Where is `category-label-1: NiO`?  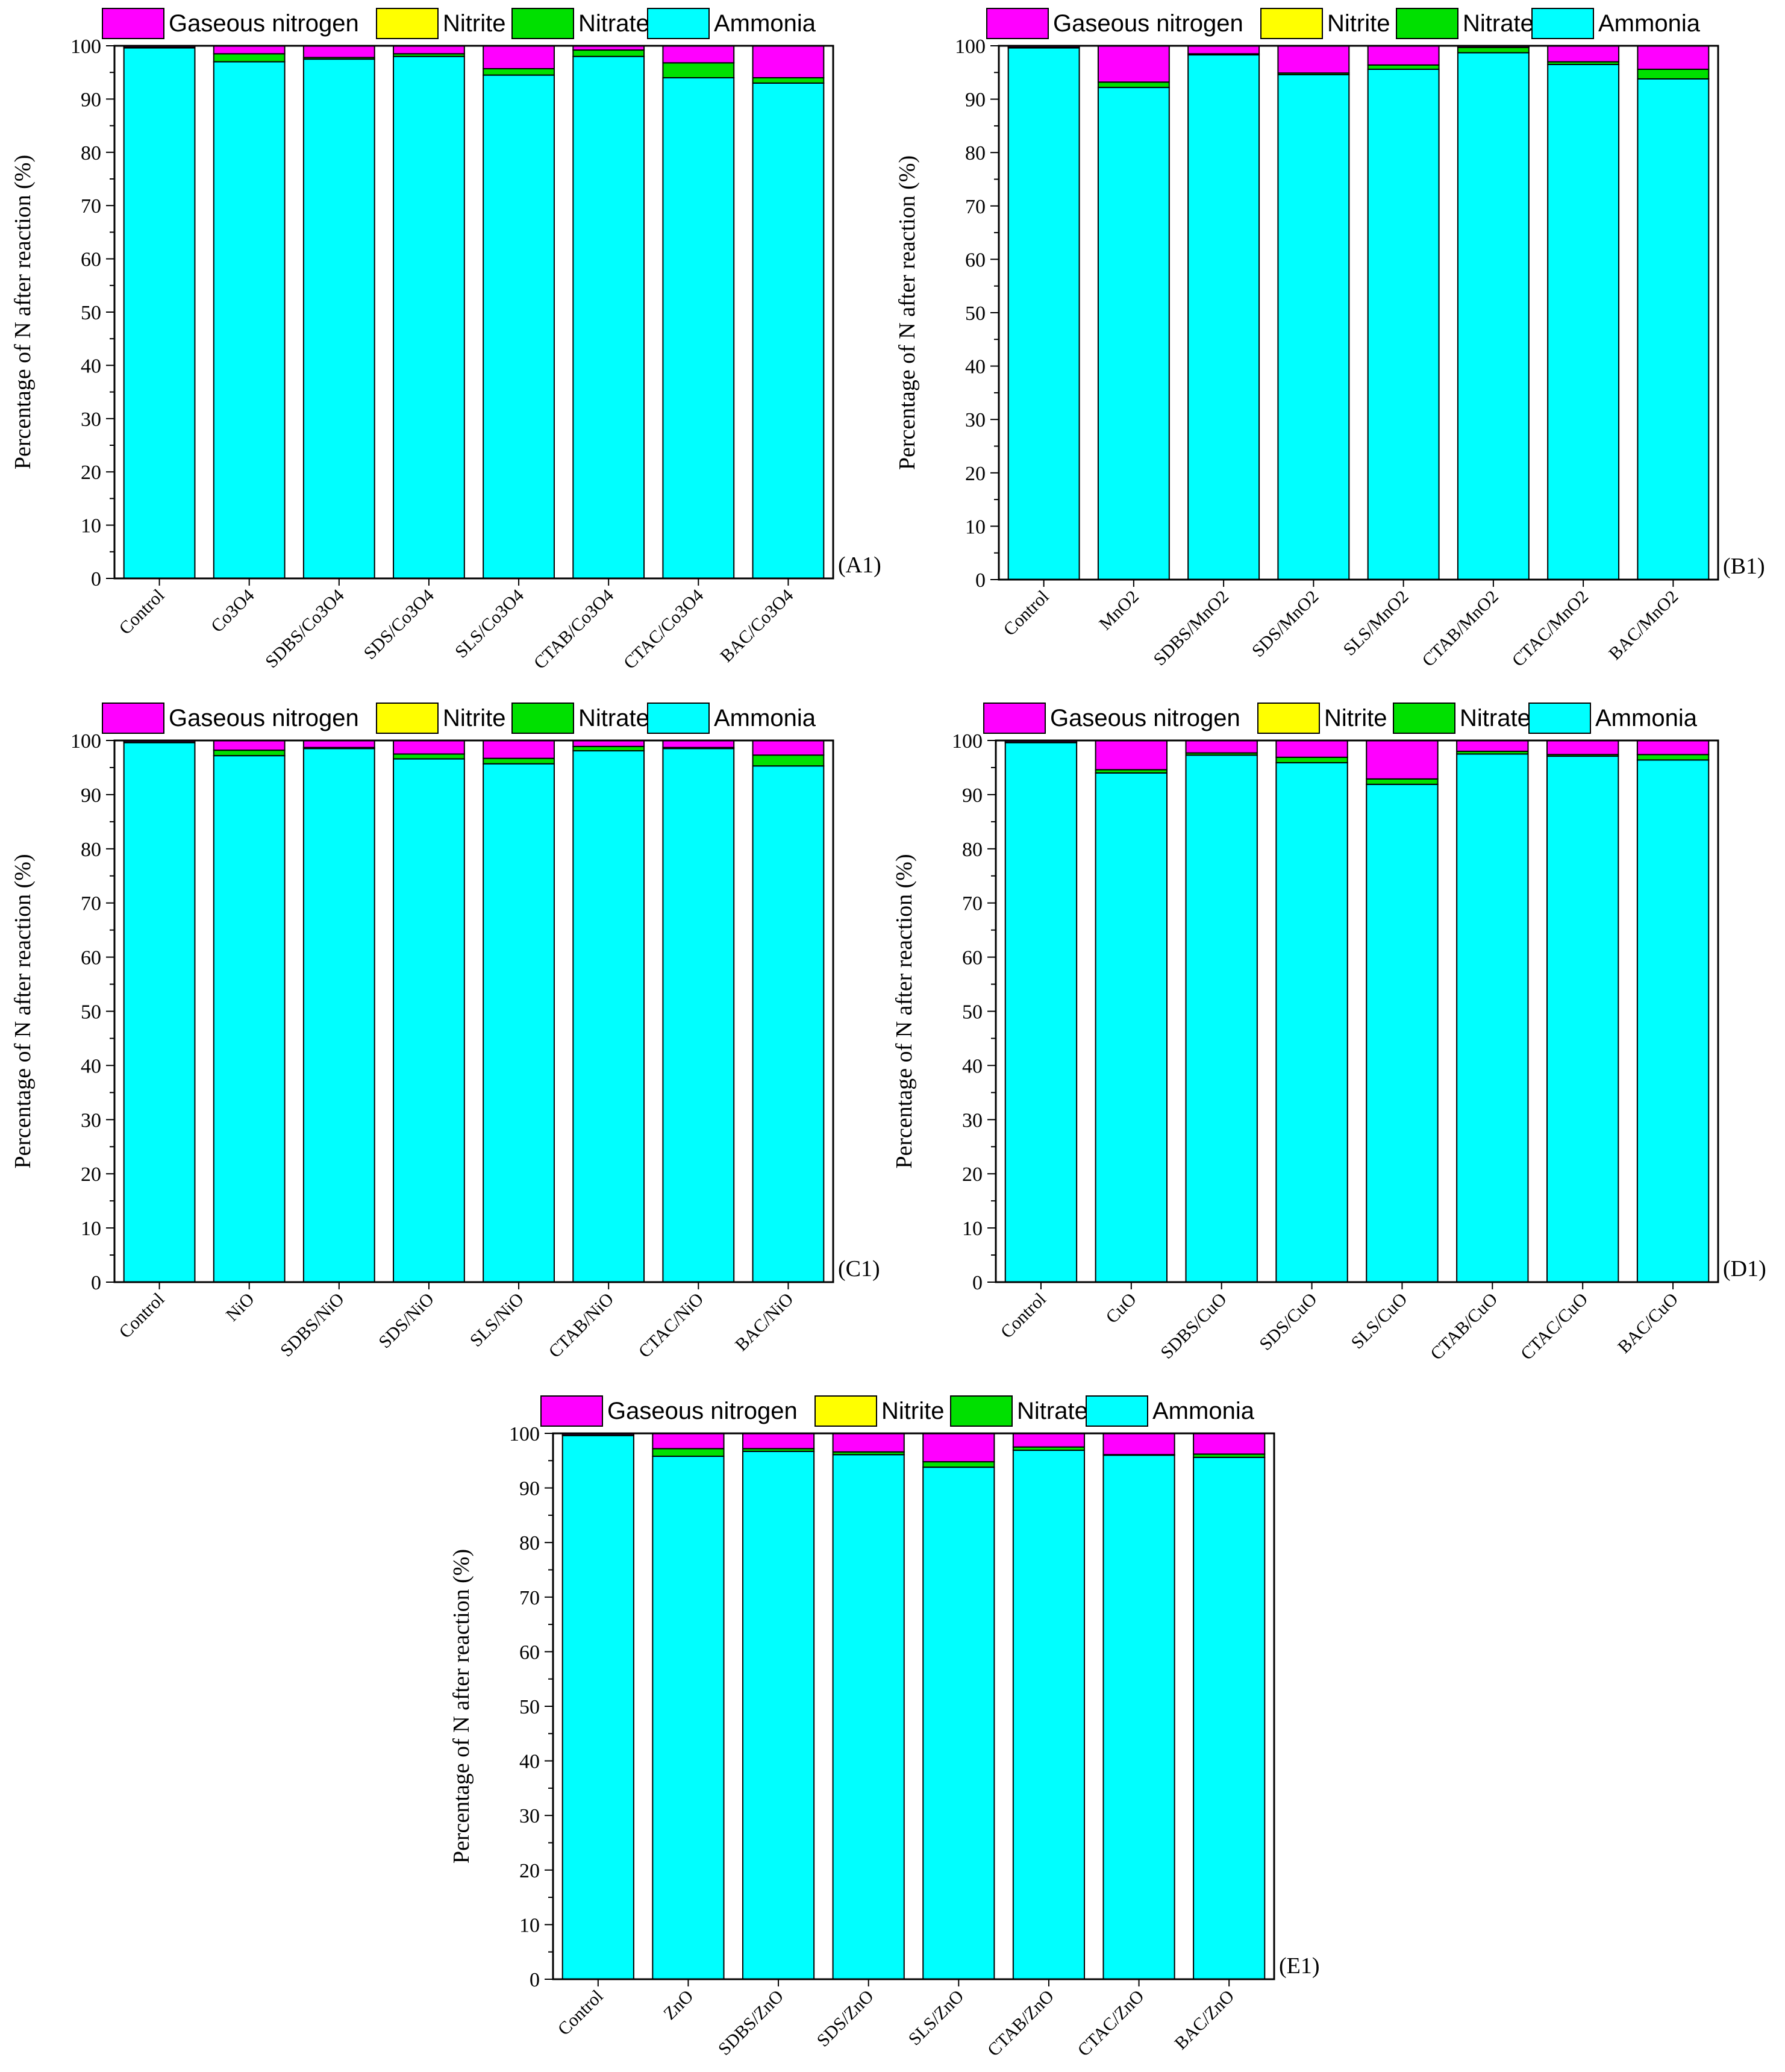
category-label-1: NiO is located at coordinates (240, 1307).